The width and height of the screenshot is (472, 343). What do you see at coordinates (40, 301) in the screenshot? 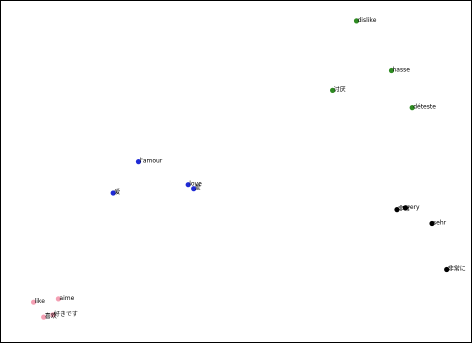
I see `point-label-12: like` at bounding box center [40, 301].